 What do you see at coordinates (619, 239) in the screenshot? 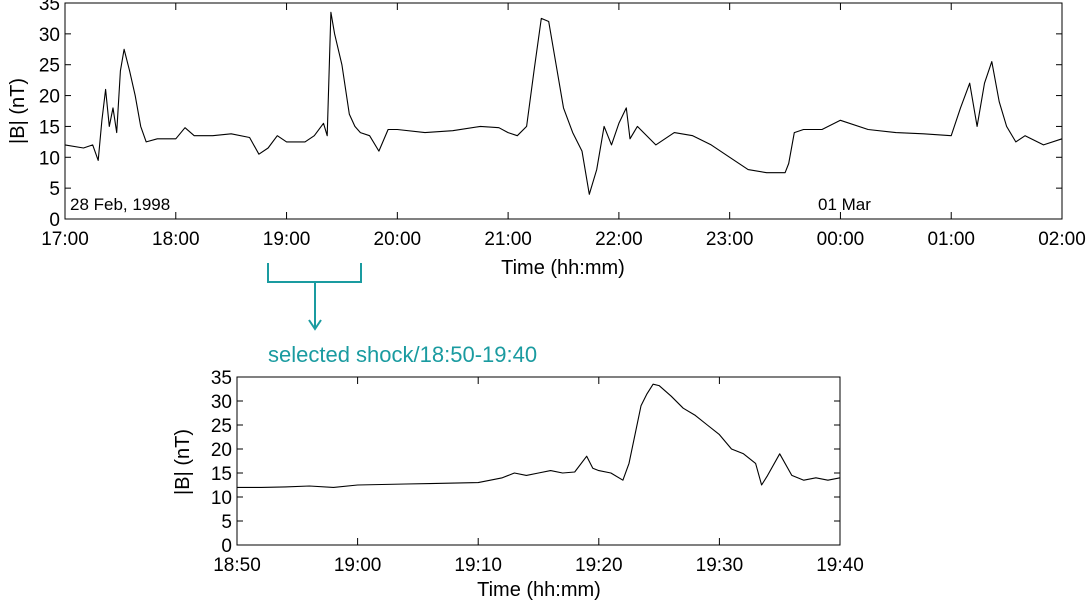
I see `x-tick-label: 22:00` at bounding box center [619, 239].